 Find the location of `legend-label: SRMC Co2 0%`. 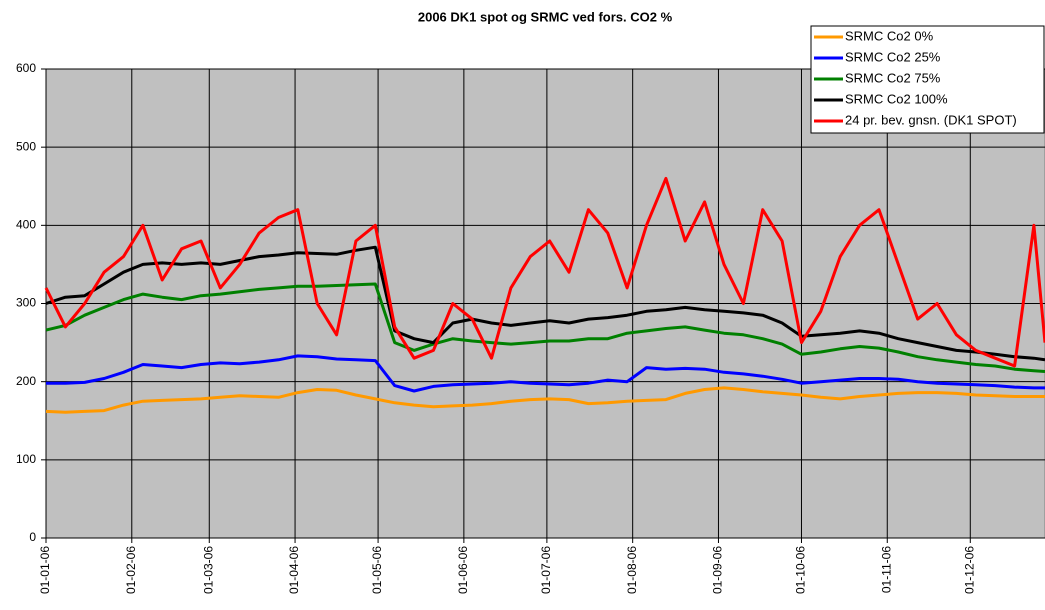

legend-label: SRMC Co2 0% is located at coordinates (889, 35).